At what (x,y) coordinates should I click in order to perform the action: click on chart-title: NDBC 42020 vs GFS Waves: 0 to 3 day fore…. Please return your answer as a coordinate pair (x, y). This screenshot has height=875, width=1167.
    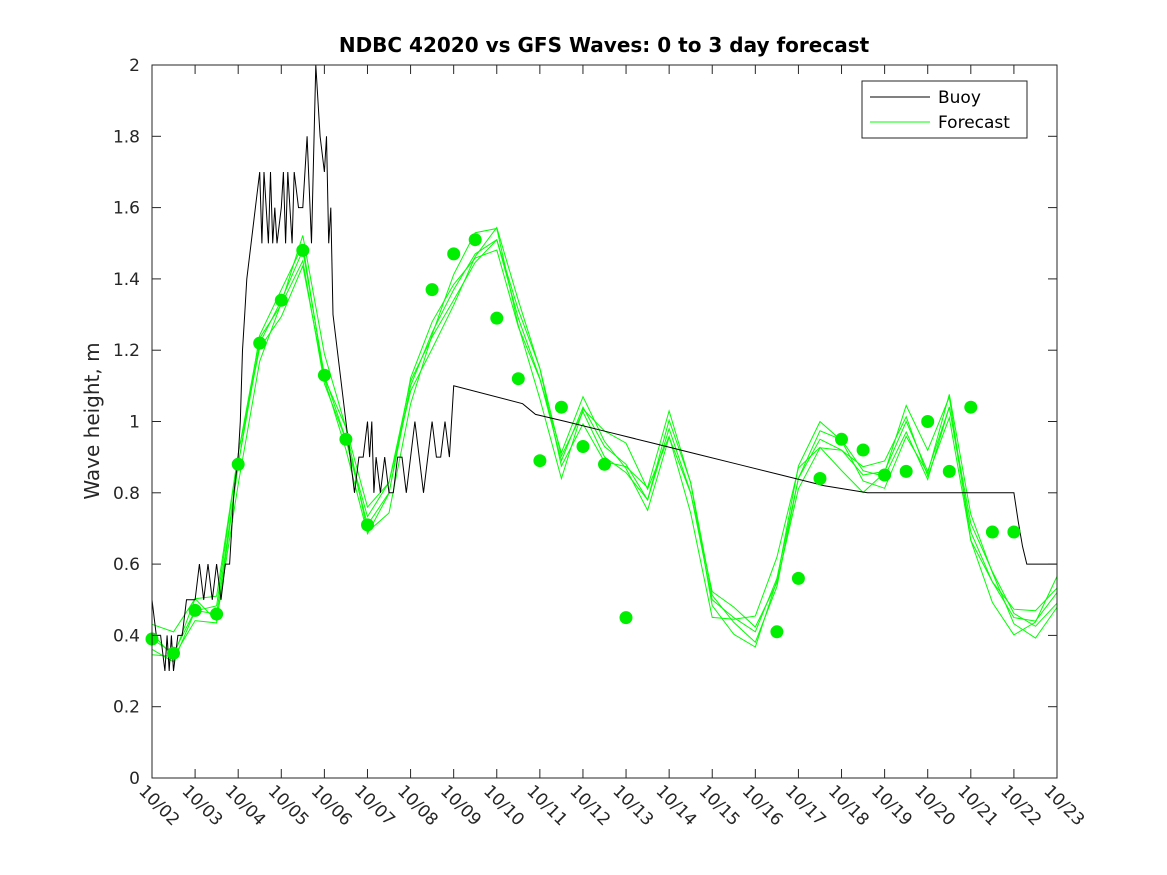
    Looking at the image, I should click on (604, 45).